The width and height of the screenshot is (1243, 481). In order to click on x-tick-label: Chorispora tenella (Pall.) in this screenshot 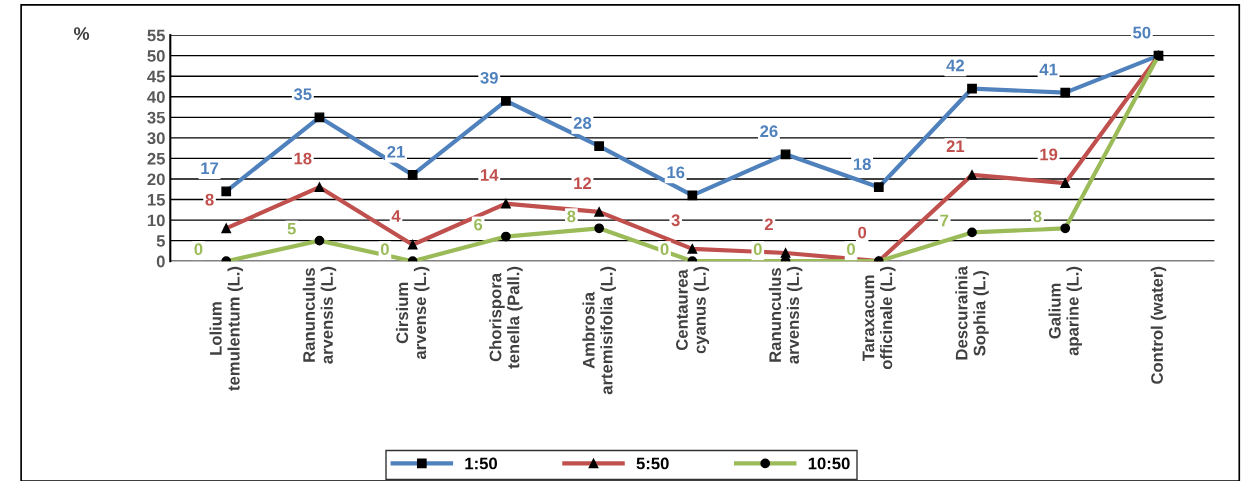, I will do `click(506, 317)`.